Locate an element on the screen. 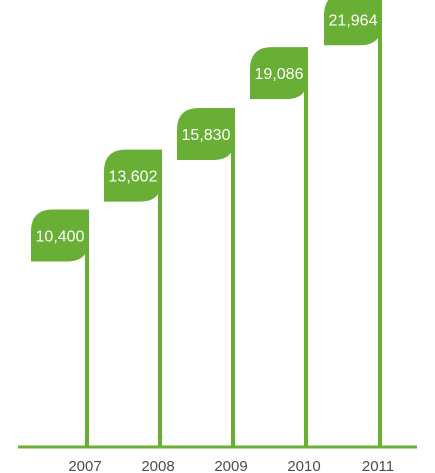 The image size is (435, 473). x-tick-label-2008: 2008 is located at coordinates (157, 465).